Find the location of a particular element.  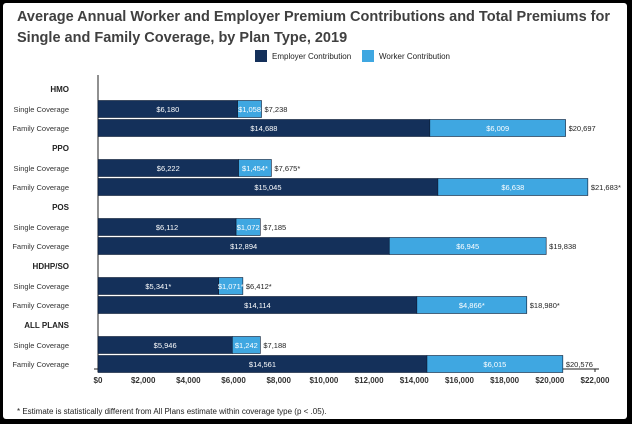

x-tick-label: $4,000 is located at coordinates (188, 380).